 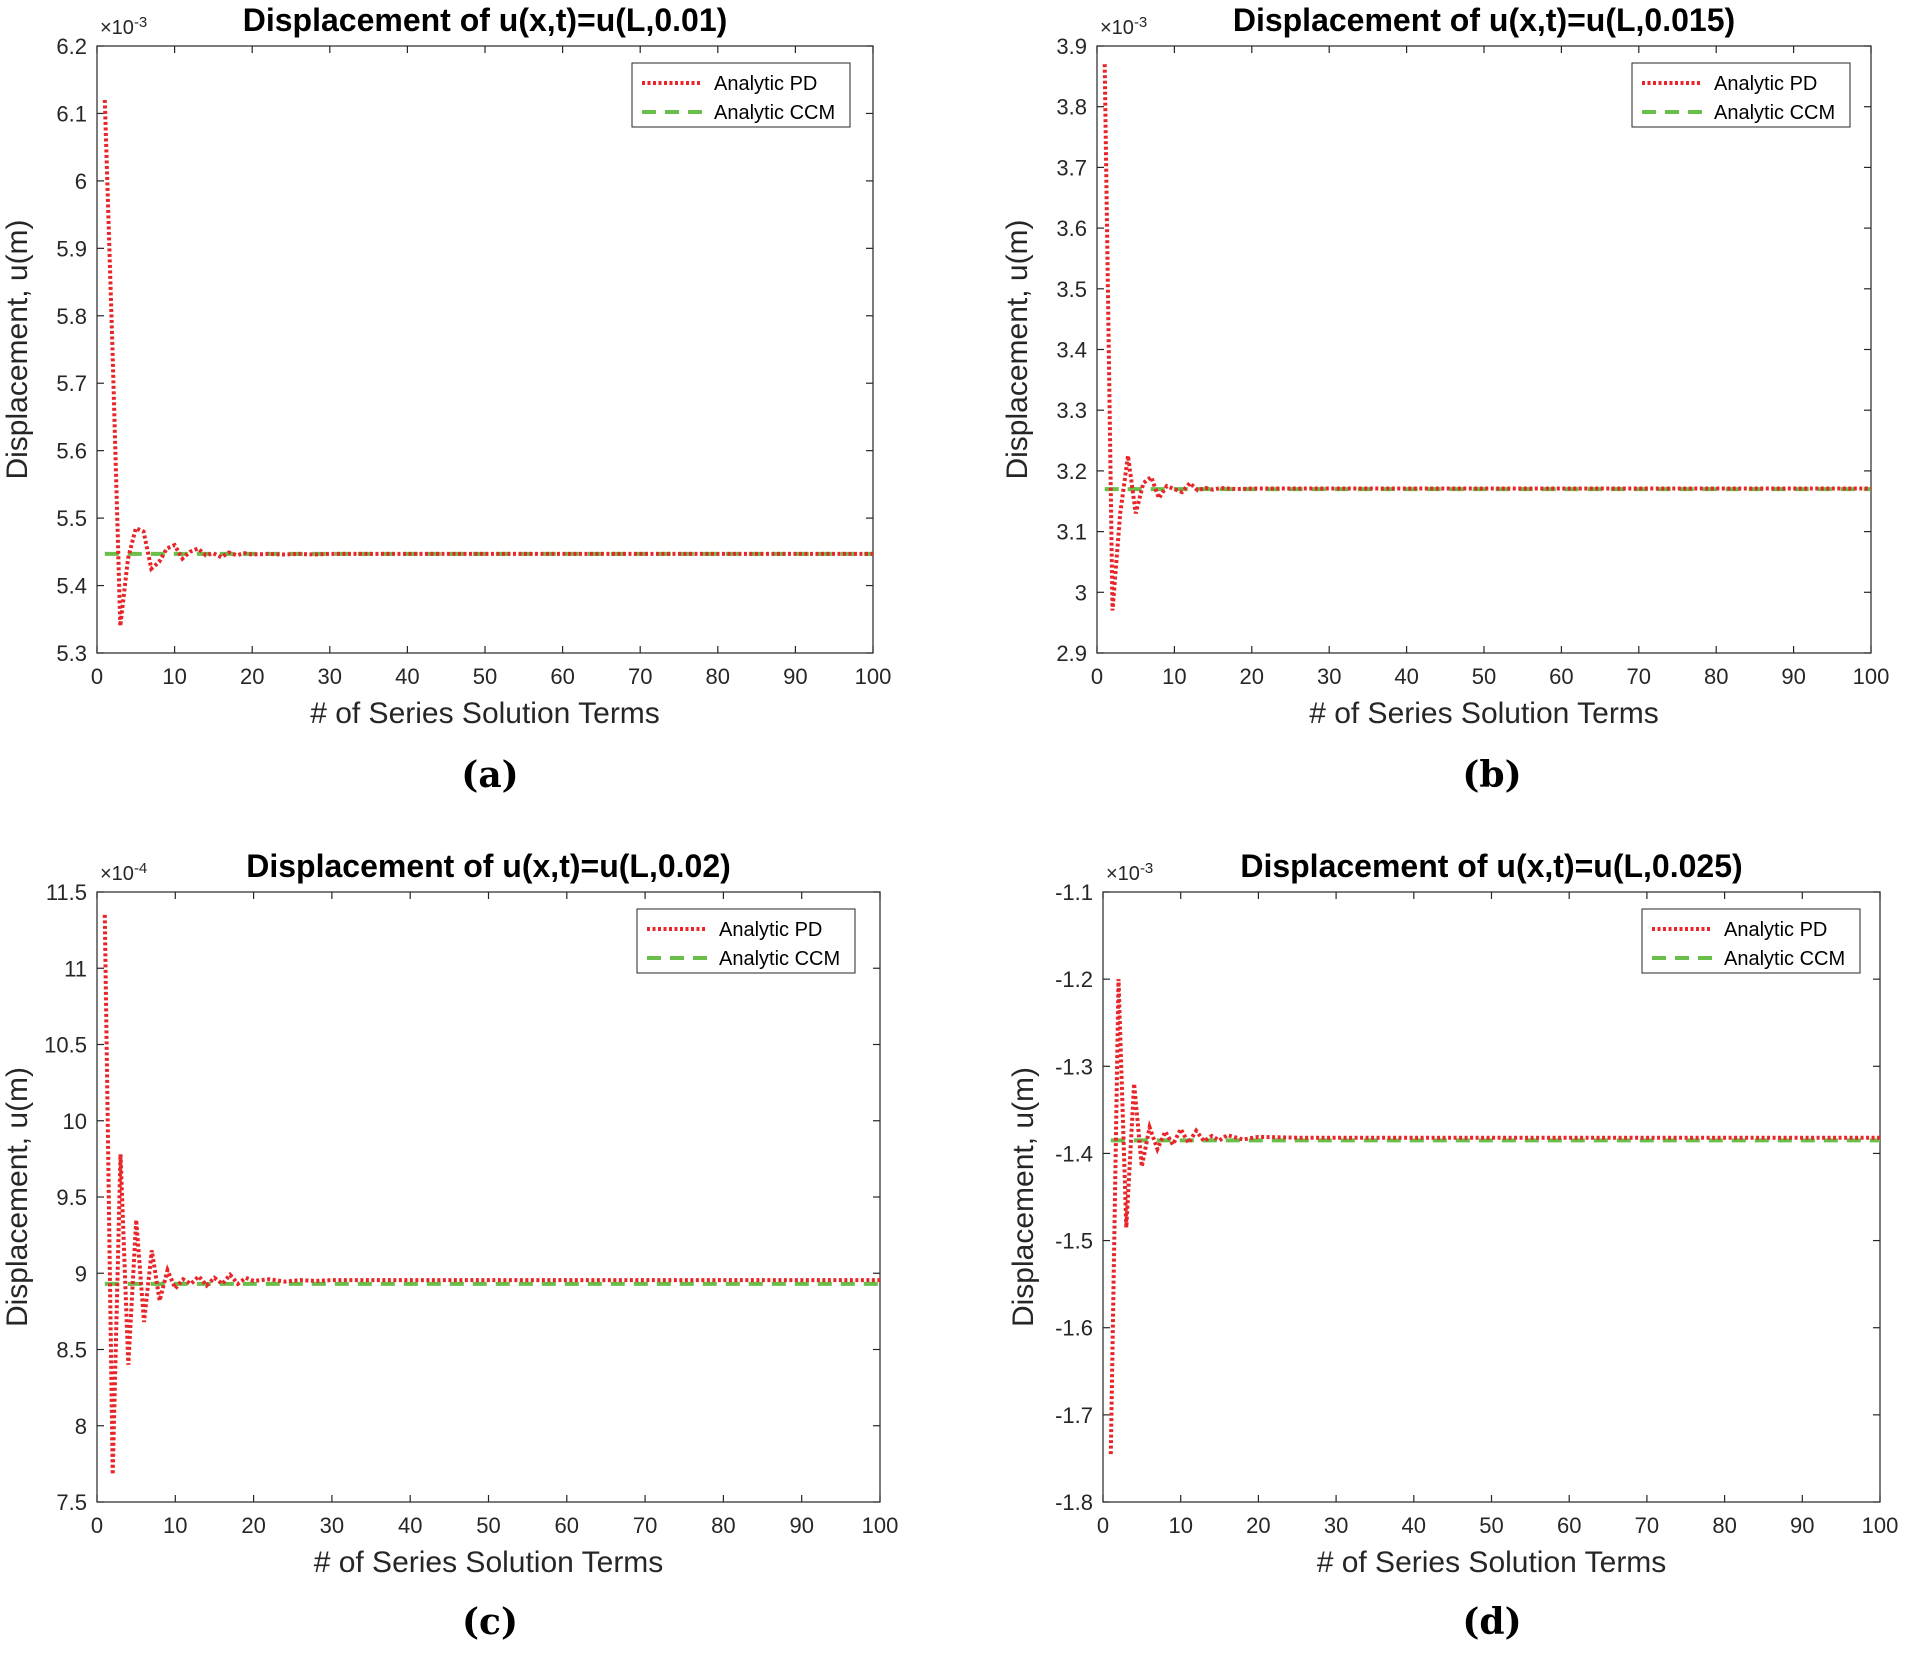 I want to click on y-tick-label: -1.5, so click(x=1074, y=1241).